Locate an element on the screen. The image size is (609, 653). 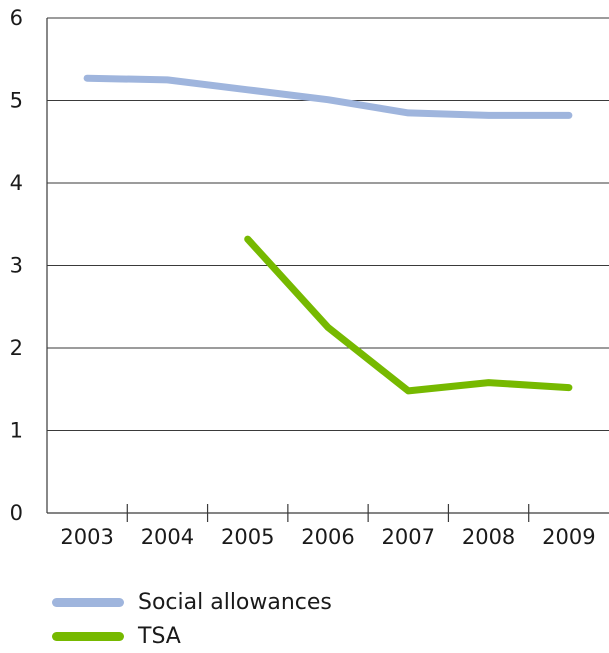
y-tick-label-3: 3 is located at coordinates (16, 266).